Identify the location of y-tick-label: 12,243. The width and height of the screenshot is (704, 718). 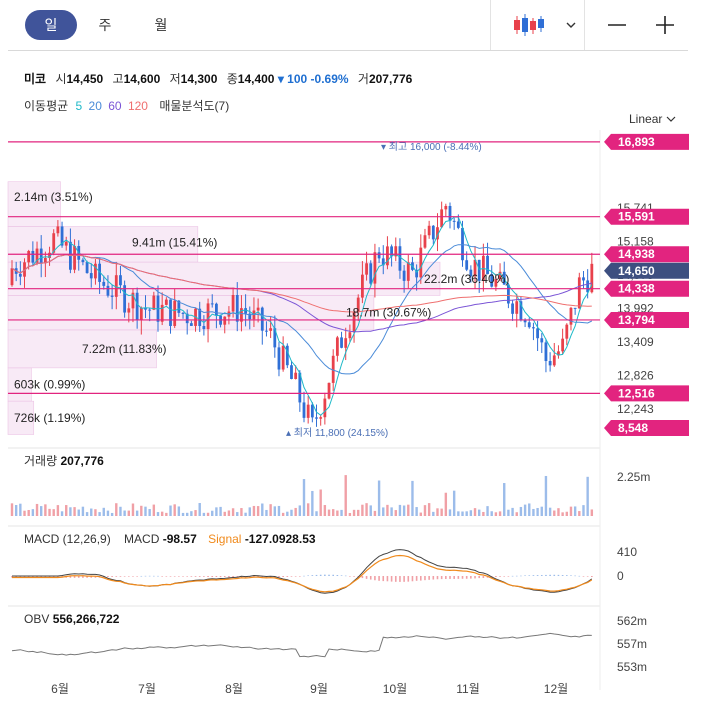
(635, 409).